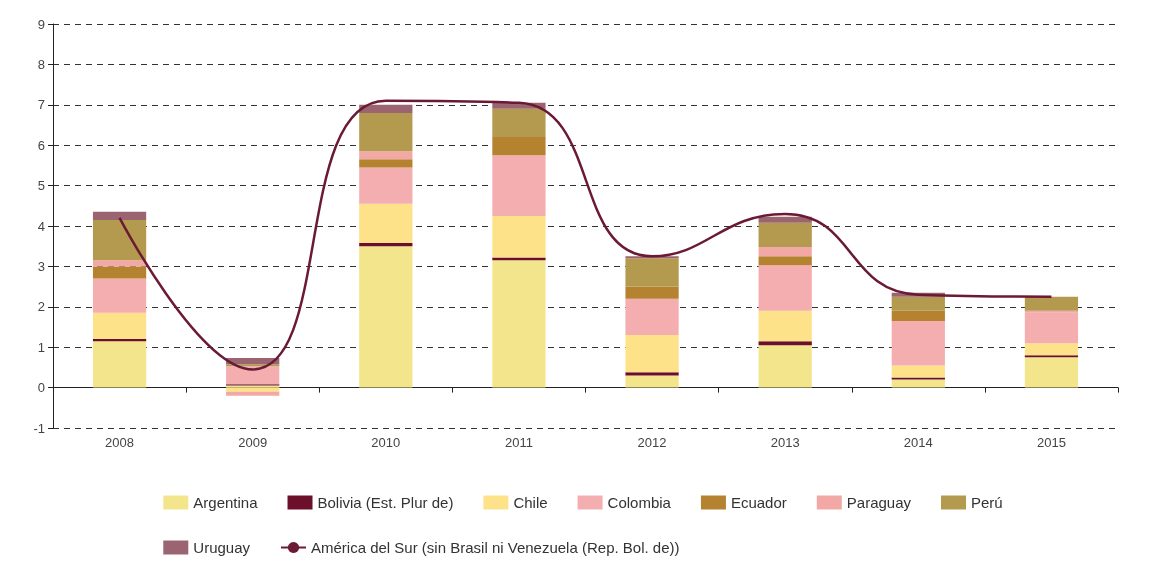 The image size is (1166, 578). Describe the element at coordinates (530, 502) in the screenshot. I see `legend-label: Chile` at that location.